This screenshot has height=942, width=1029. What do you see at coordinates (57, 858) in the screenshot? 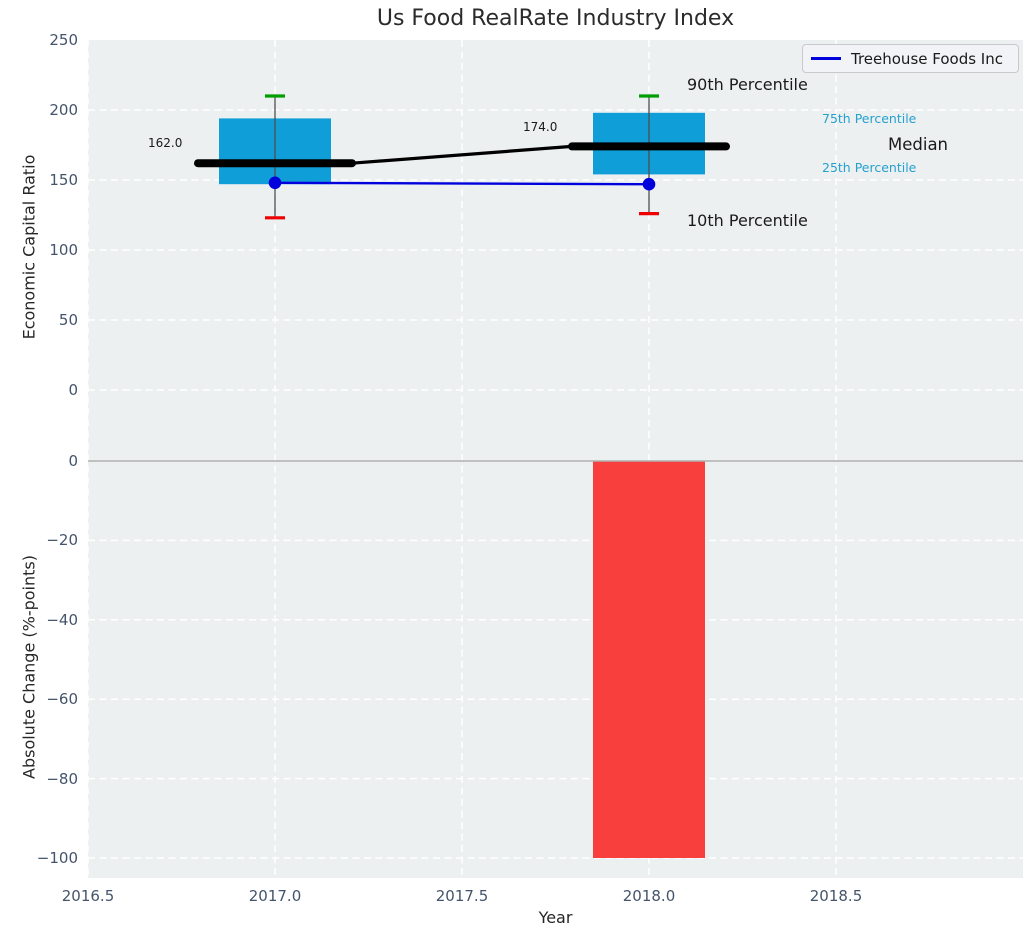
I see `y-tick-bottom: −100` at bounding box center [57, 858].